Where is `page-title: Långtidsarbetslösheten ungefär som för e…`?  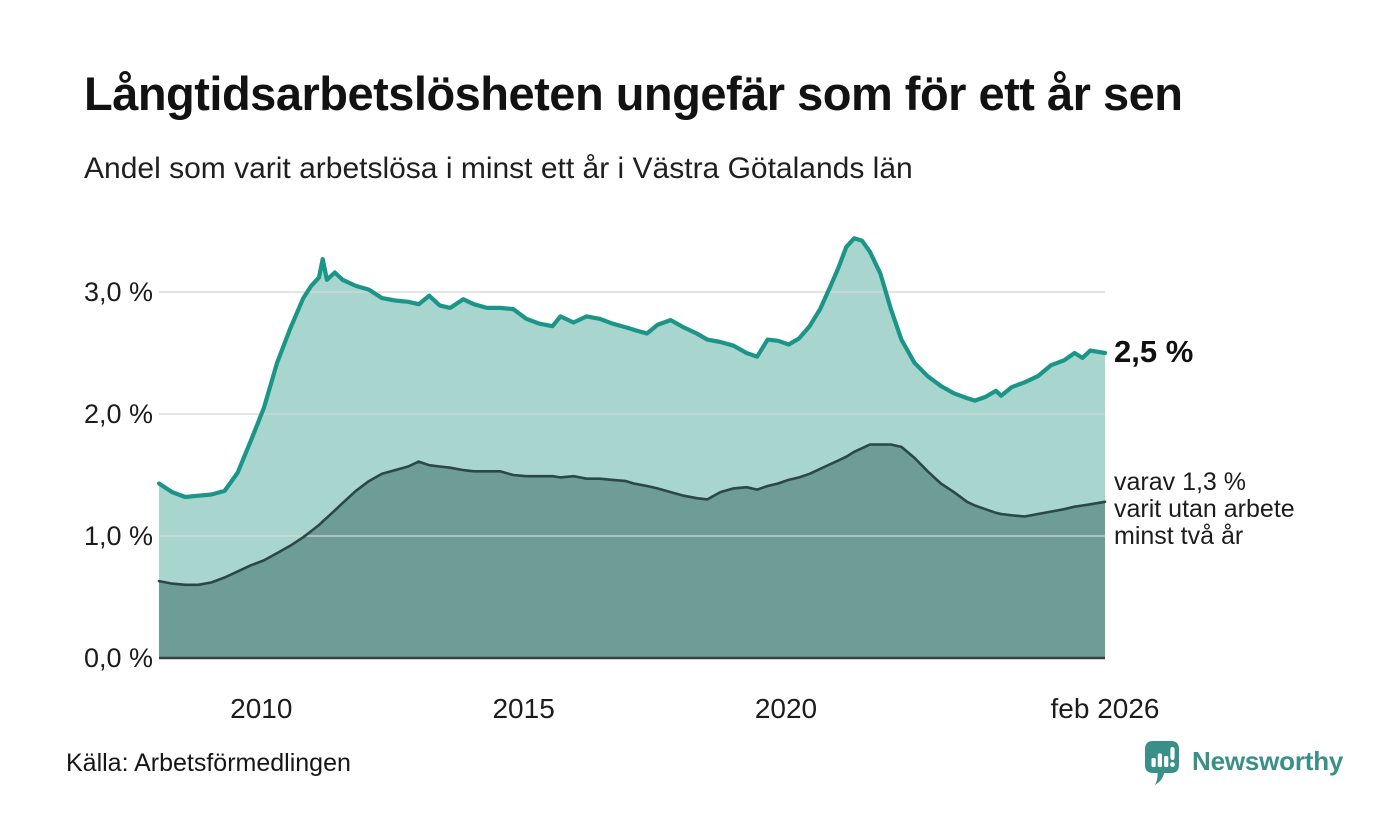
page-title: Långtidsarbetslösheten ungefär som för e… is located at coordinates (633, 93).